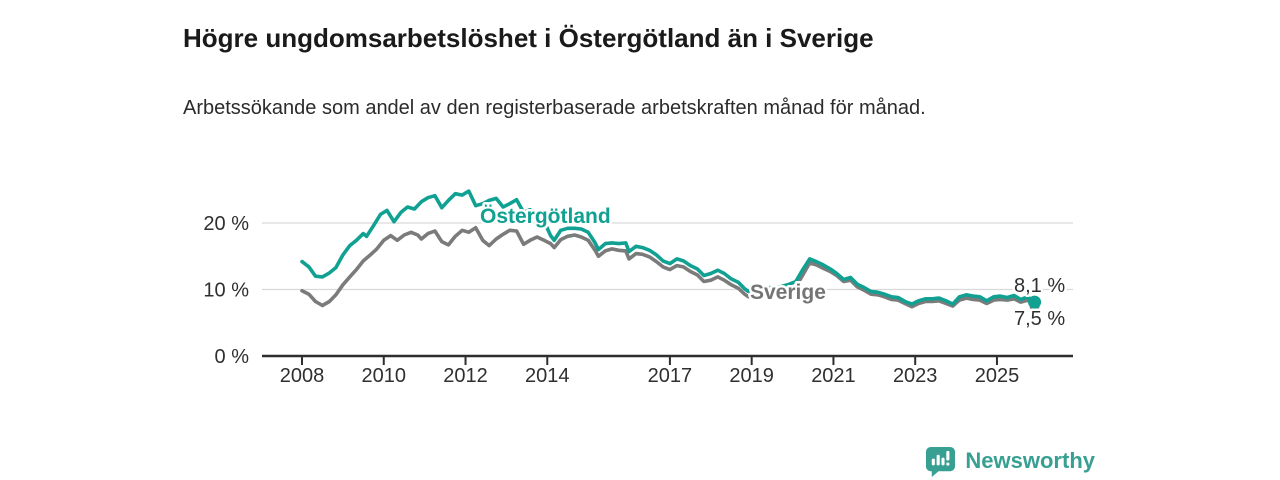  What do you see at coordinates (1030, 460) in the screenshot?
I see `newsworthy-logo-text: Newsworthy` at bounding box center [1030, 460].